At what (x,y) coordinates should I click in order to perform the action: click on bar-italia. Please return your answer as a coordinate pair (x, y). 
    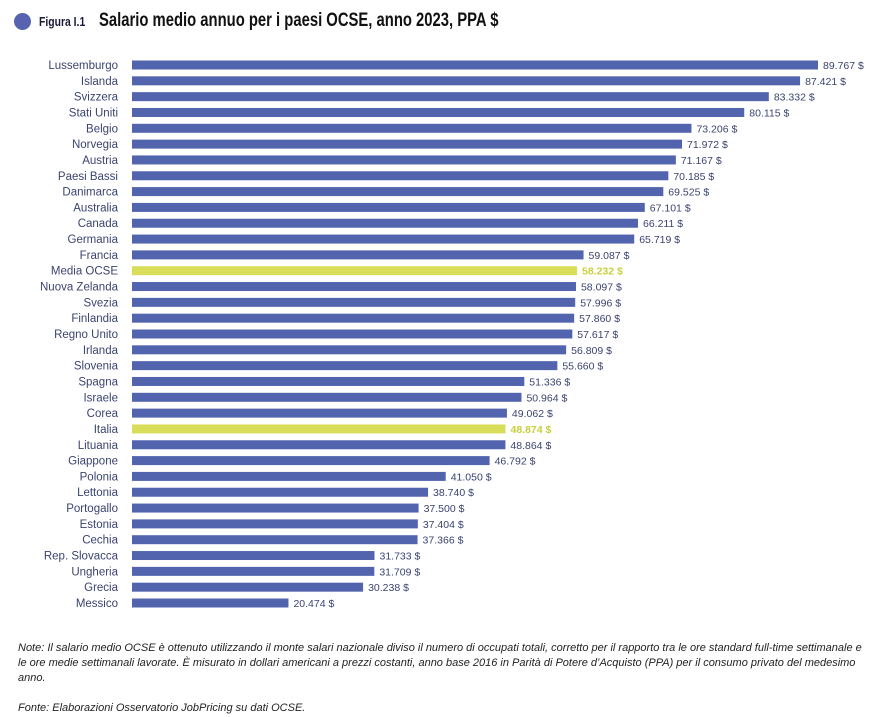
    Looking at the image, I should click on (319, 429).